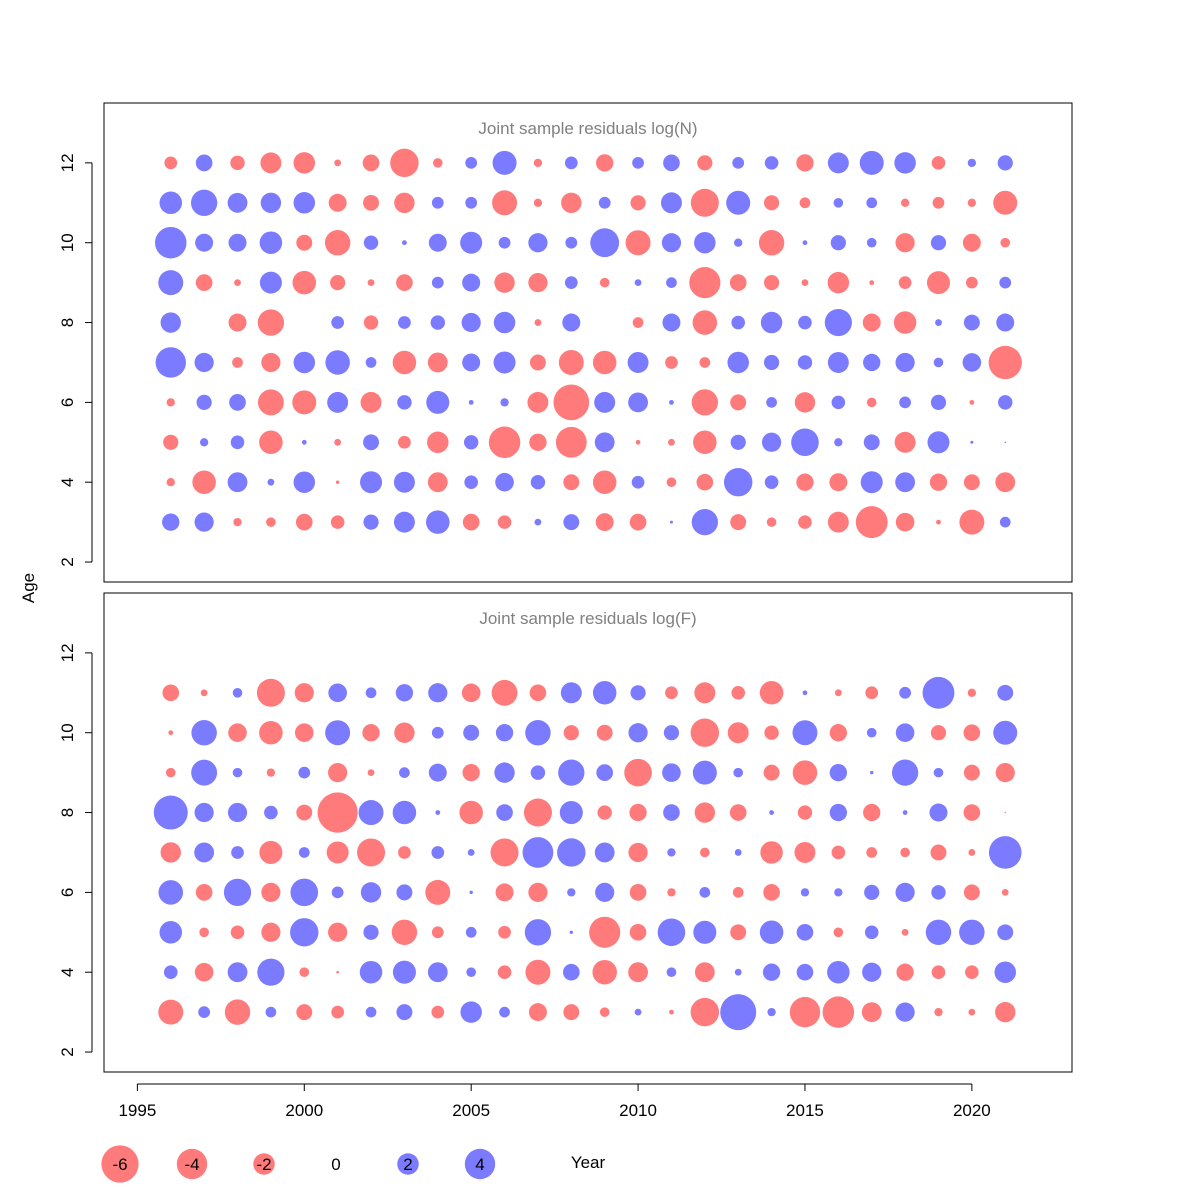  Describe the element at coordinates (67, 1051) in the screenshot. I see `y-tick-label: 2` at that location.